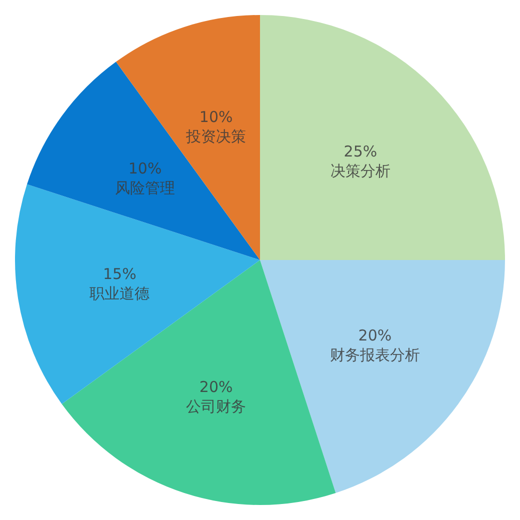 The height and width of the screenshot is (520, 520). I want to click on data-label: 15%, so click(119, 274).